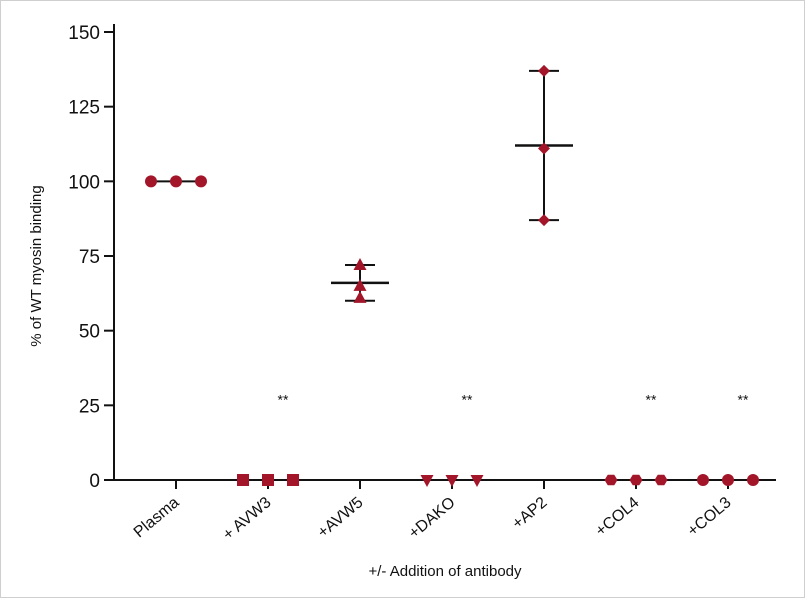 The image size is (805, 598). What do you see at coordinates (341, 517) in the screenshot?
I see `x-tick-label: +AVW5` at bounding box center [341, 517].